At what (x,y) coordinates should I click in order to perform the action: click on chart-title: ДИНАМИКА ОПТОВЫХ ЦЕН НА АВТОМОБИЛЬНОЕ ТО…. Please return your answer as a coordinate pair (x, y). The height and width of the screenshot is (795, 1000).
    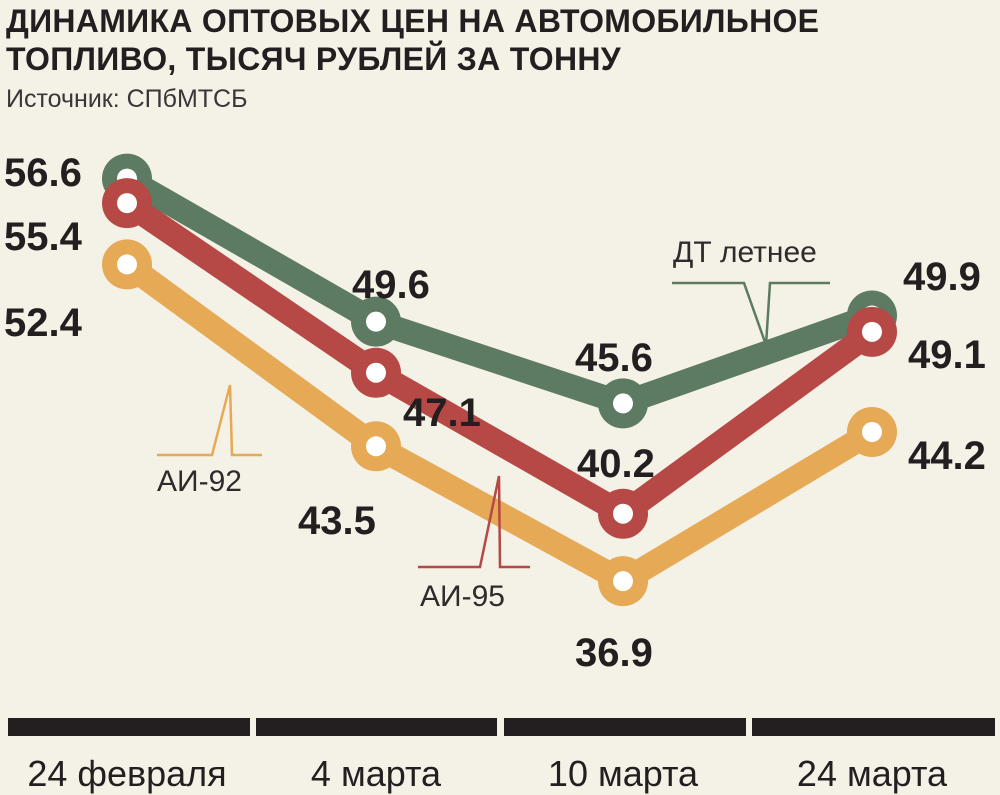
    Looking at the image, I should click on (412, 40).